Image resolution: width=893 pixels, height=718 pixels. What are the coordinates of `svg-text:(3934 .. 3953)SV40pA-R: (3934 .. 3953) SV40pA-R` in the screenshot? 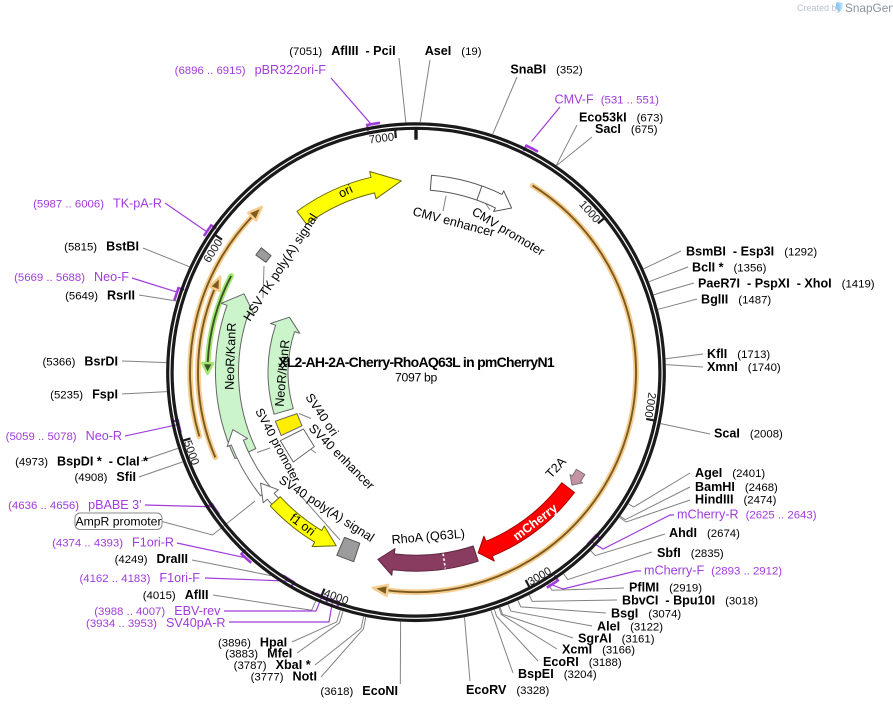 It's located at (155, 623).